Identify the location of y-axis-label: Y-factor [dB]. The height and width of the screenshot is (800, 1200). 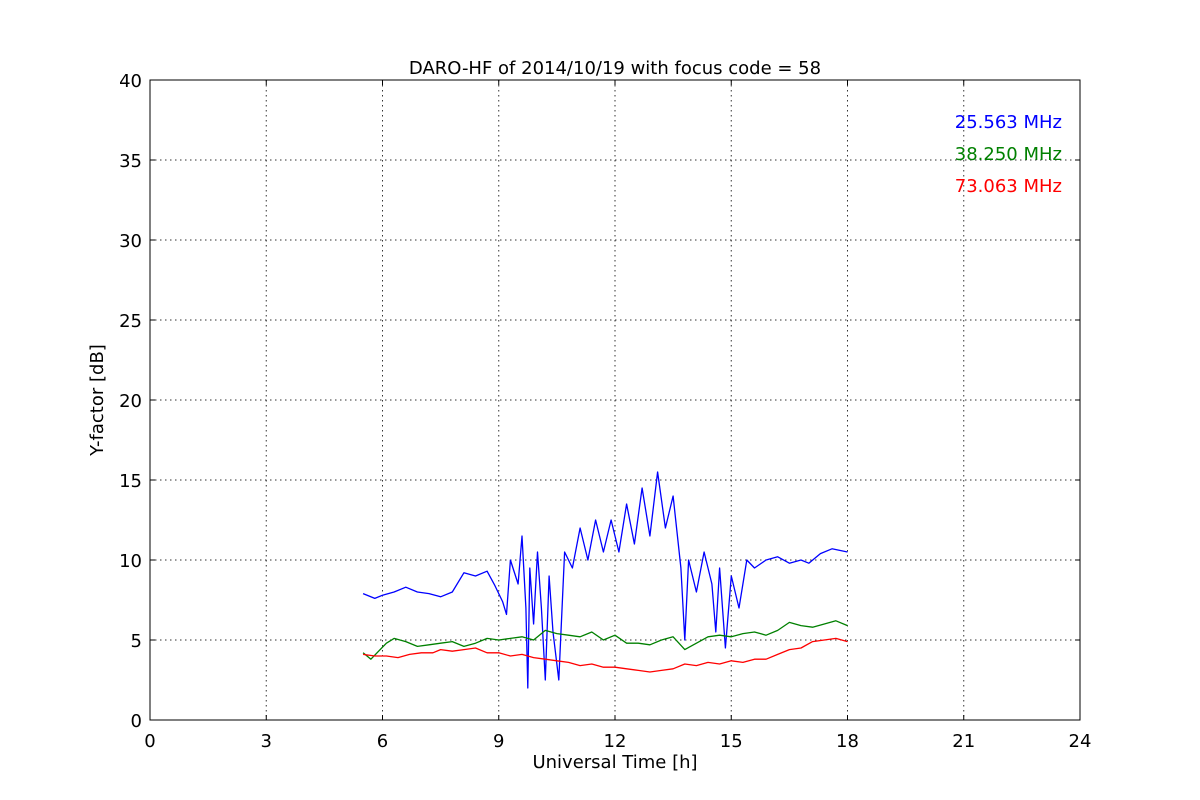
(97, 400).